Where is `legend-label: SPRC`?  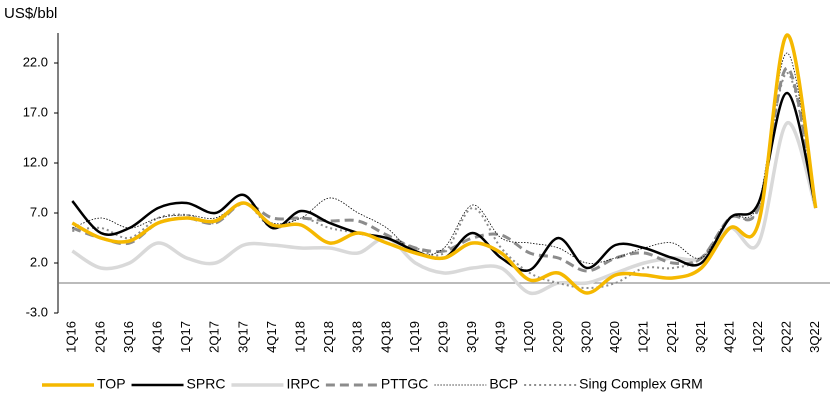 legend-label: SPRC is located at coordinates (206, 384).